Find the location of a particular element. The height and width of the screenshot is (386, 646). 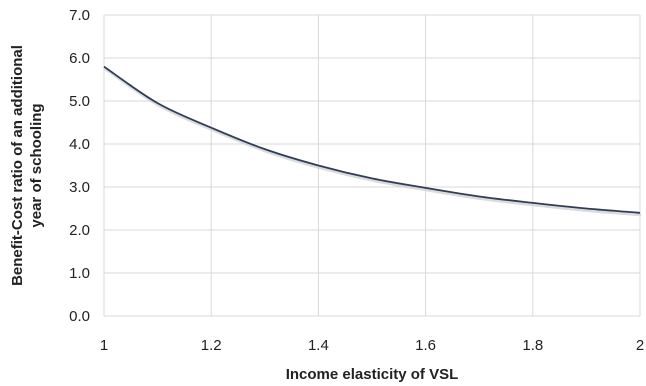

x-tick-label: 2 is located at coordinates (640, 345).